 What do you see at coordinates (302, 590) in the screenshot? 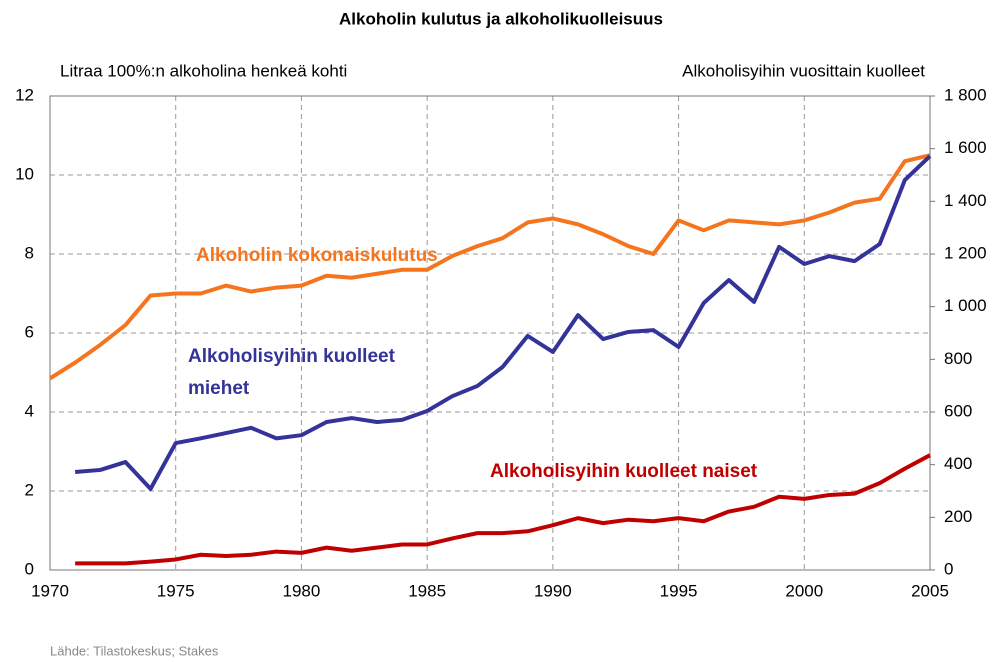
I see `x-tick-label: 1980` at bounding box center [302, 590].